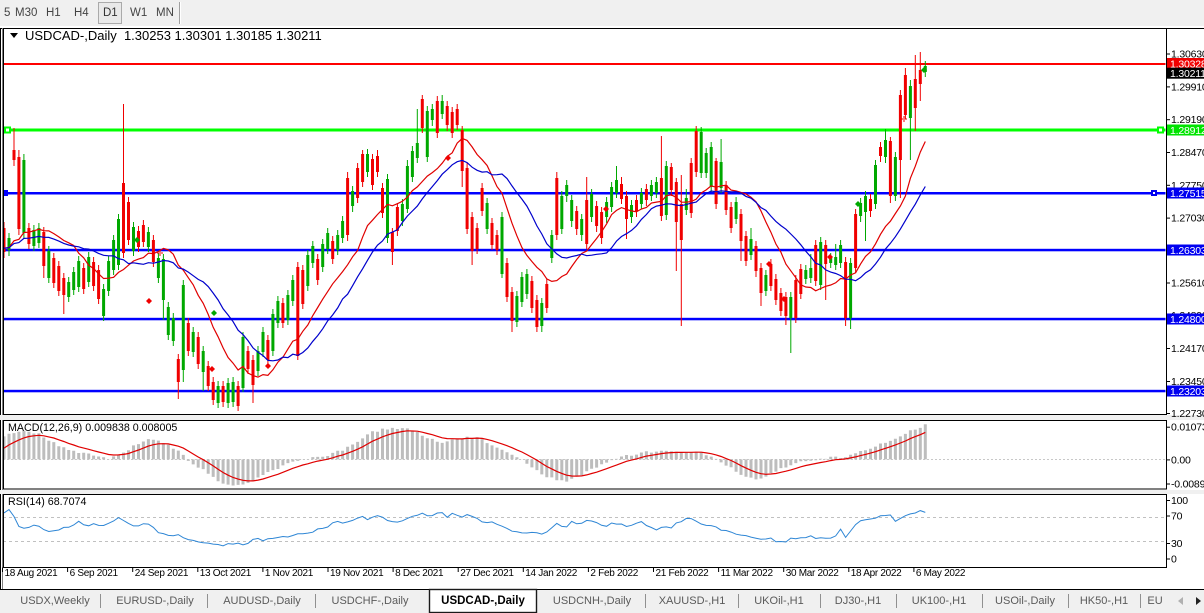  I want to click on svg-text: D1, so click(110, 13).